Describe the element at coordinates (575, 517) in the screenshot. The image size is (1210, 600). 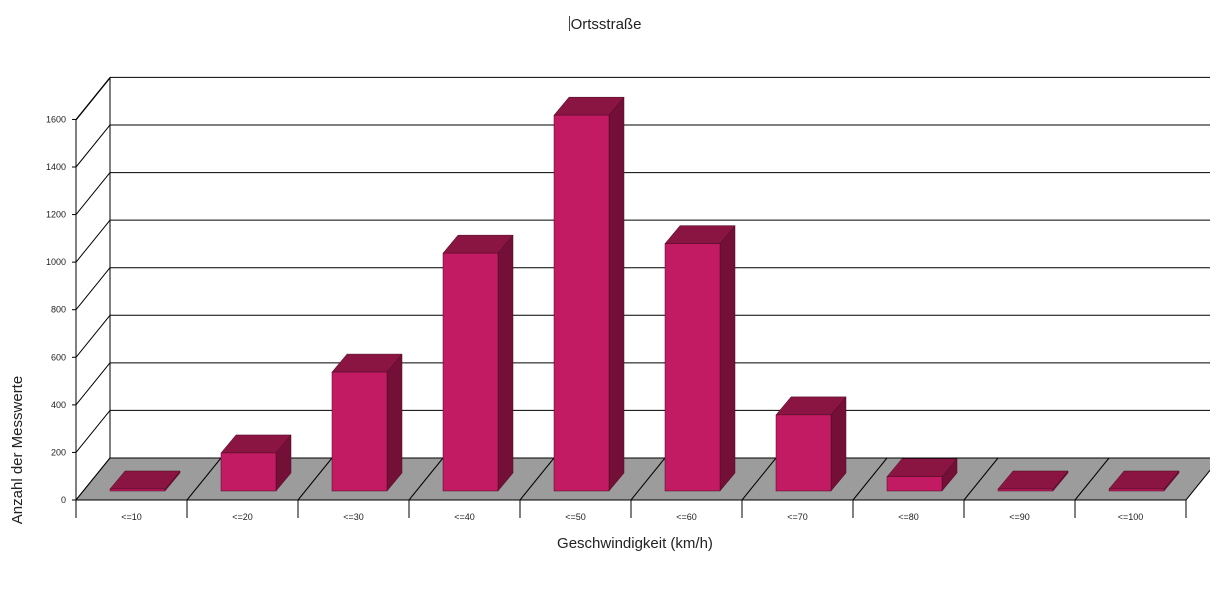
I see `x-tick-label: <=50` at that location.